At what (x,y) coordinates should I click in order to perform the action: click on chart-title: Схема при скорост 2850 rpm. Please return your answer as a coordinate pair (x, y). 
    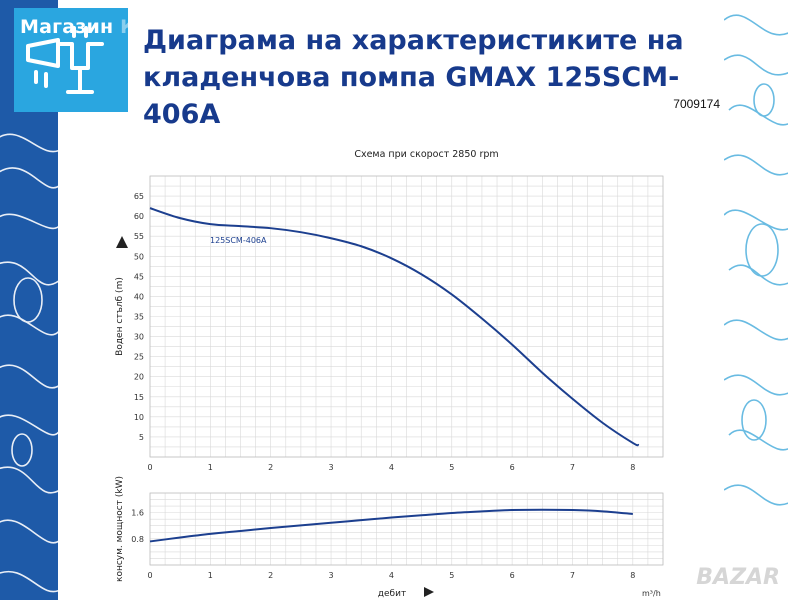
    Looking at the image, I should click on (426, 154).